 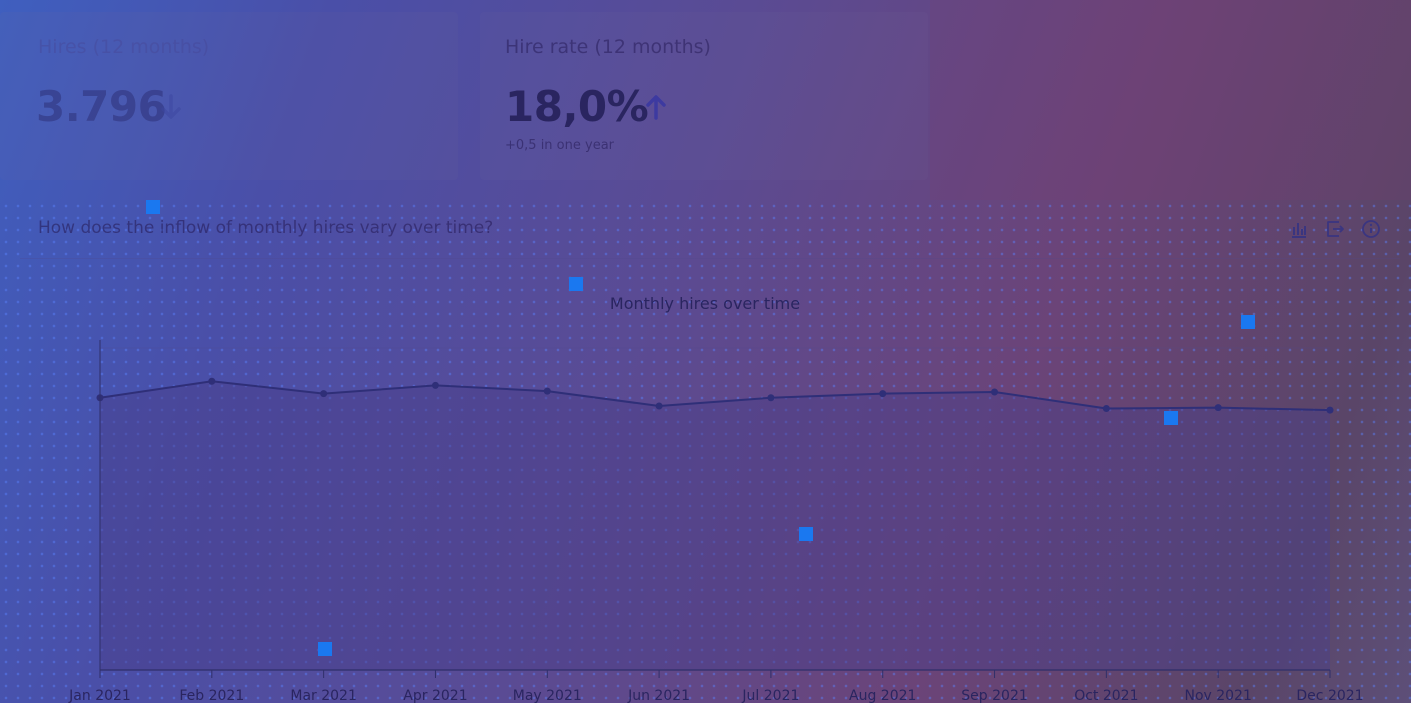 I want to click on x-tick-label: Feb 2021, so click(x=211, y=695).